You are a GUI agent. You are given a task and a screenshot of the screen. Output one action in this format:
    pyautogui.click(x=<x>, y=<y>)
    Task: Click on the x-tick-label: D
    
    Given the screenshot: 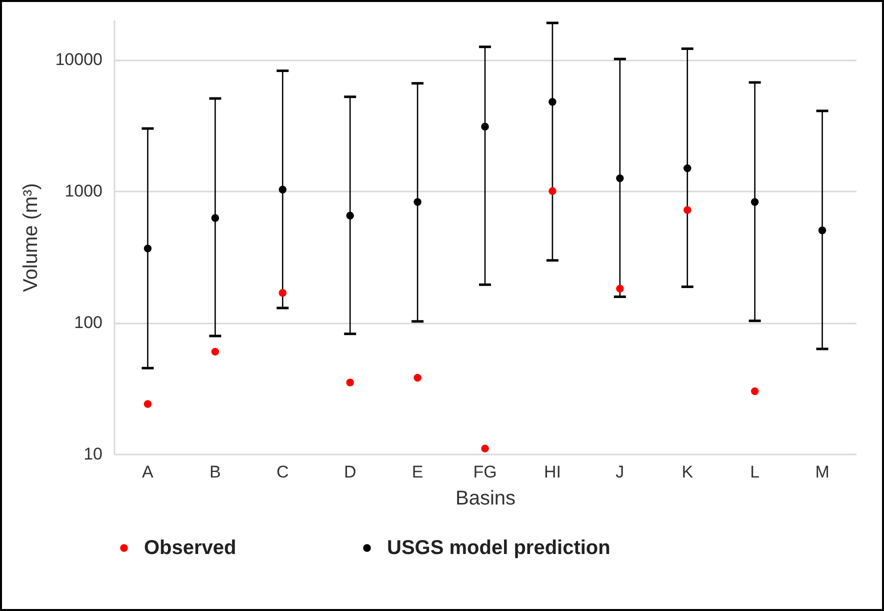 What is the action you would take?
    pyautogui.click(x=350, y=472)
    